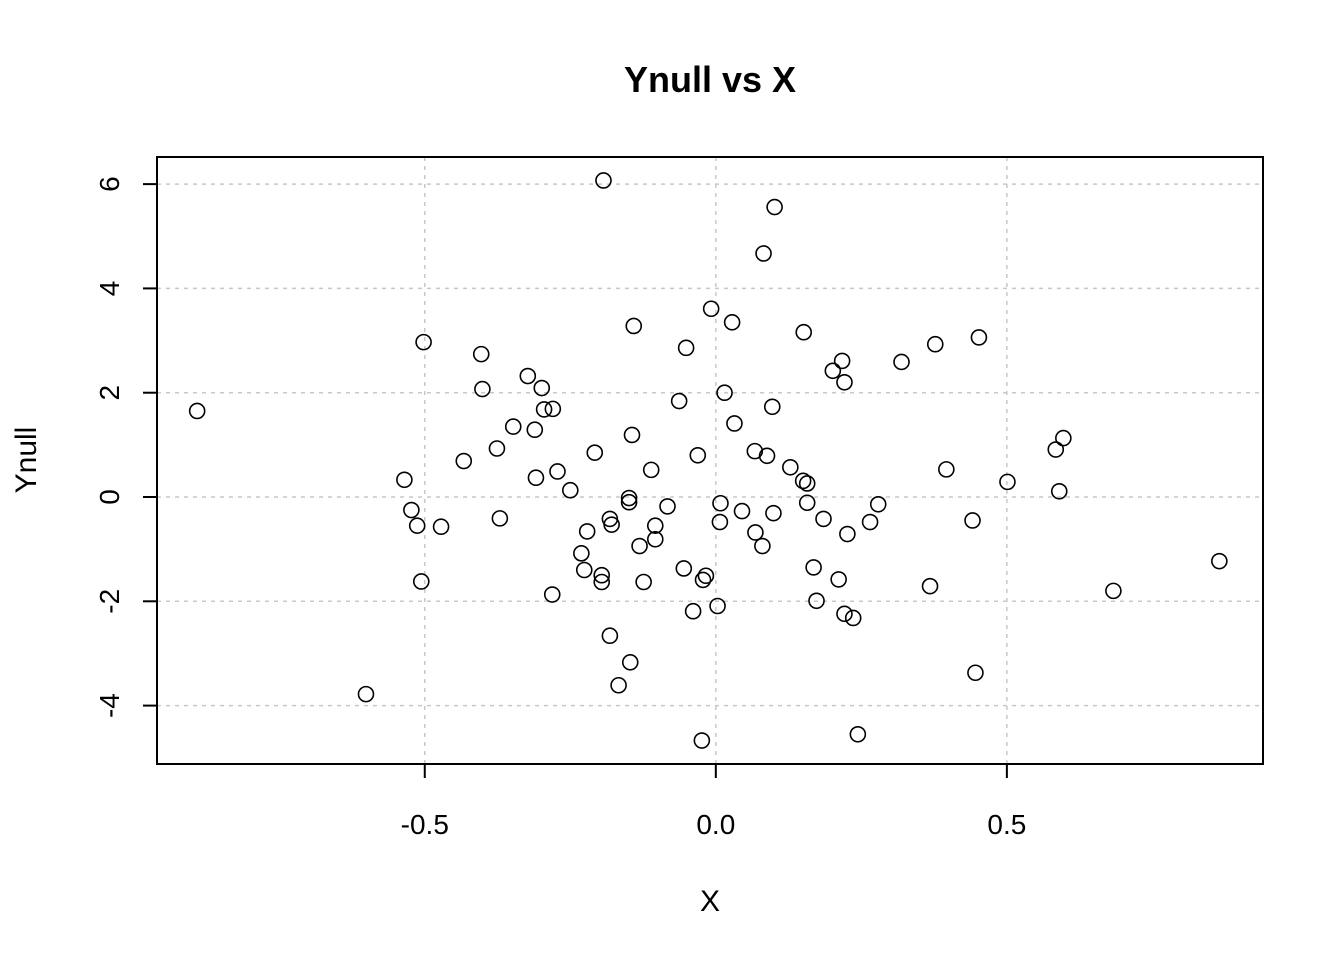 This screenshot has width=1344, height=960. I want to click on x-tick-label: 0.5, so click(1006, 824).